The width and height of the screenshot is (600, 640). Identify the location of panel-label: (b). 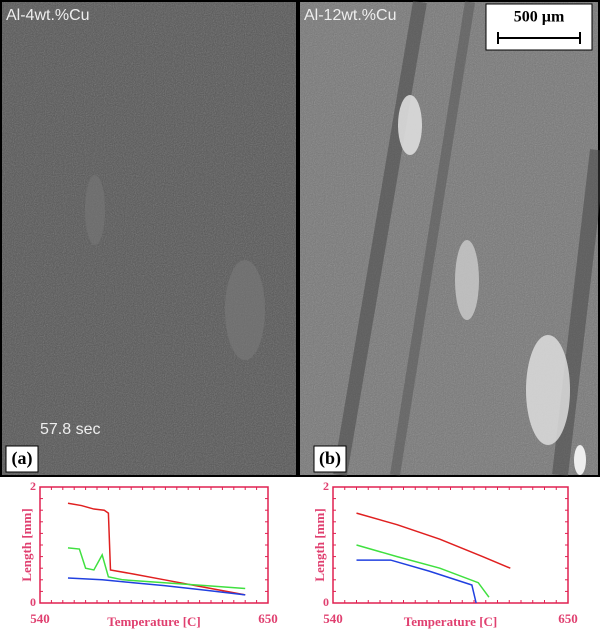
(330, 458).